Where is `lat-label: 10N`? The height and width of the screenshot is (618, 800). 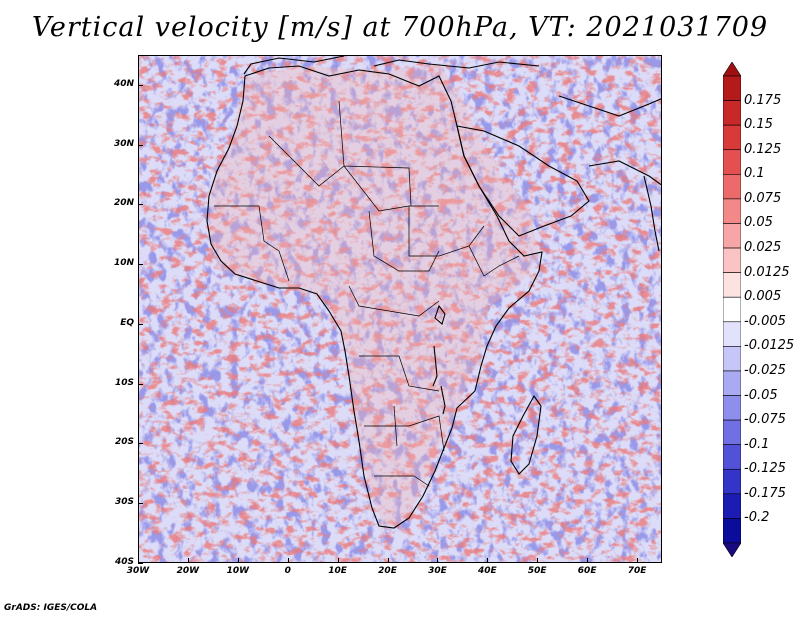
lat-label: 10N is located at coordinates (123, 263).